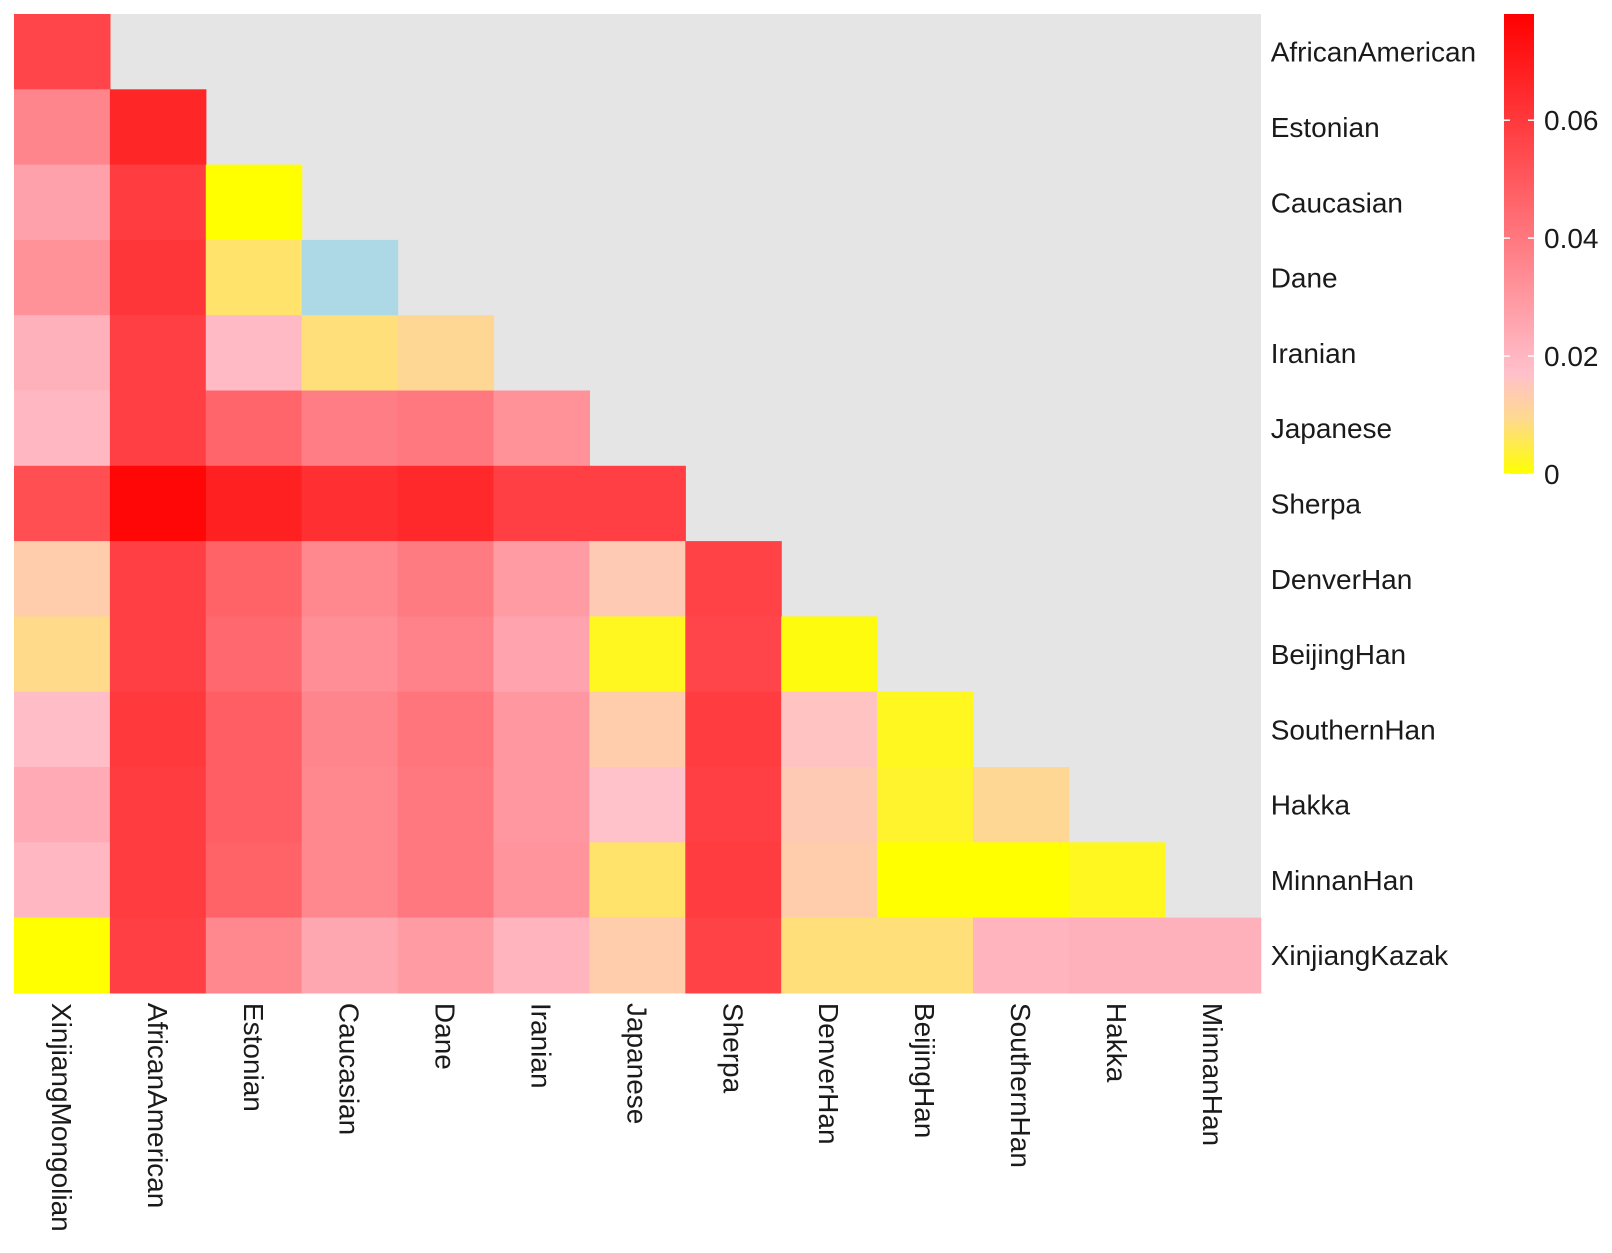  I want to click on cell-dane-african-american, so click(158, 277).